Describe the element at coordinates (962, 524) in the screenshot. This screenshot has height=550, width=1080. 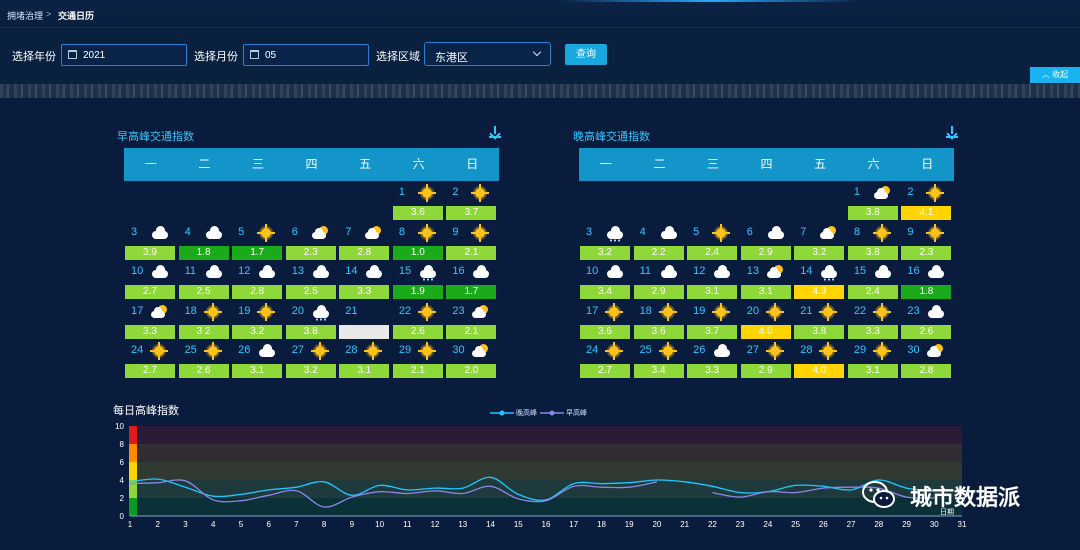
I see `x-tick-label: 31` at that location.